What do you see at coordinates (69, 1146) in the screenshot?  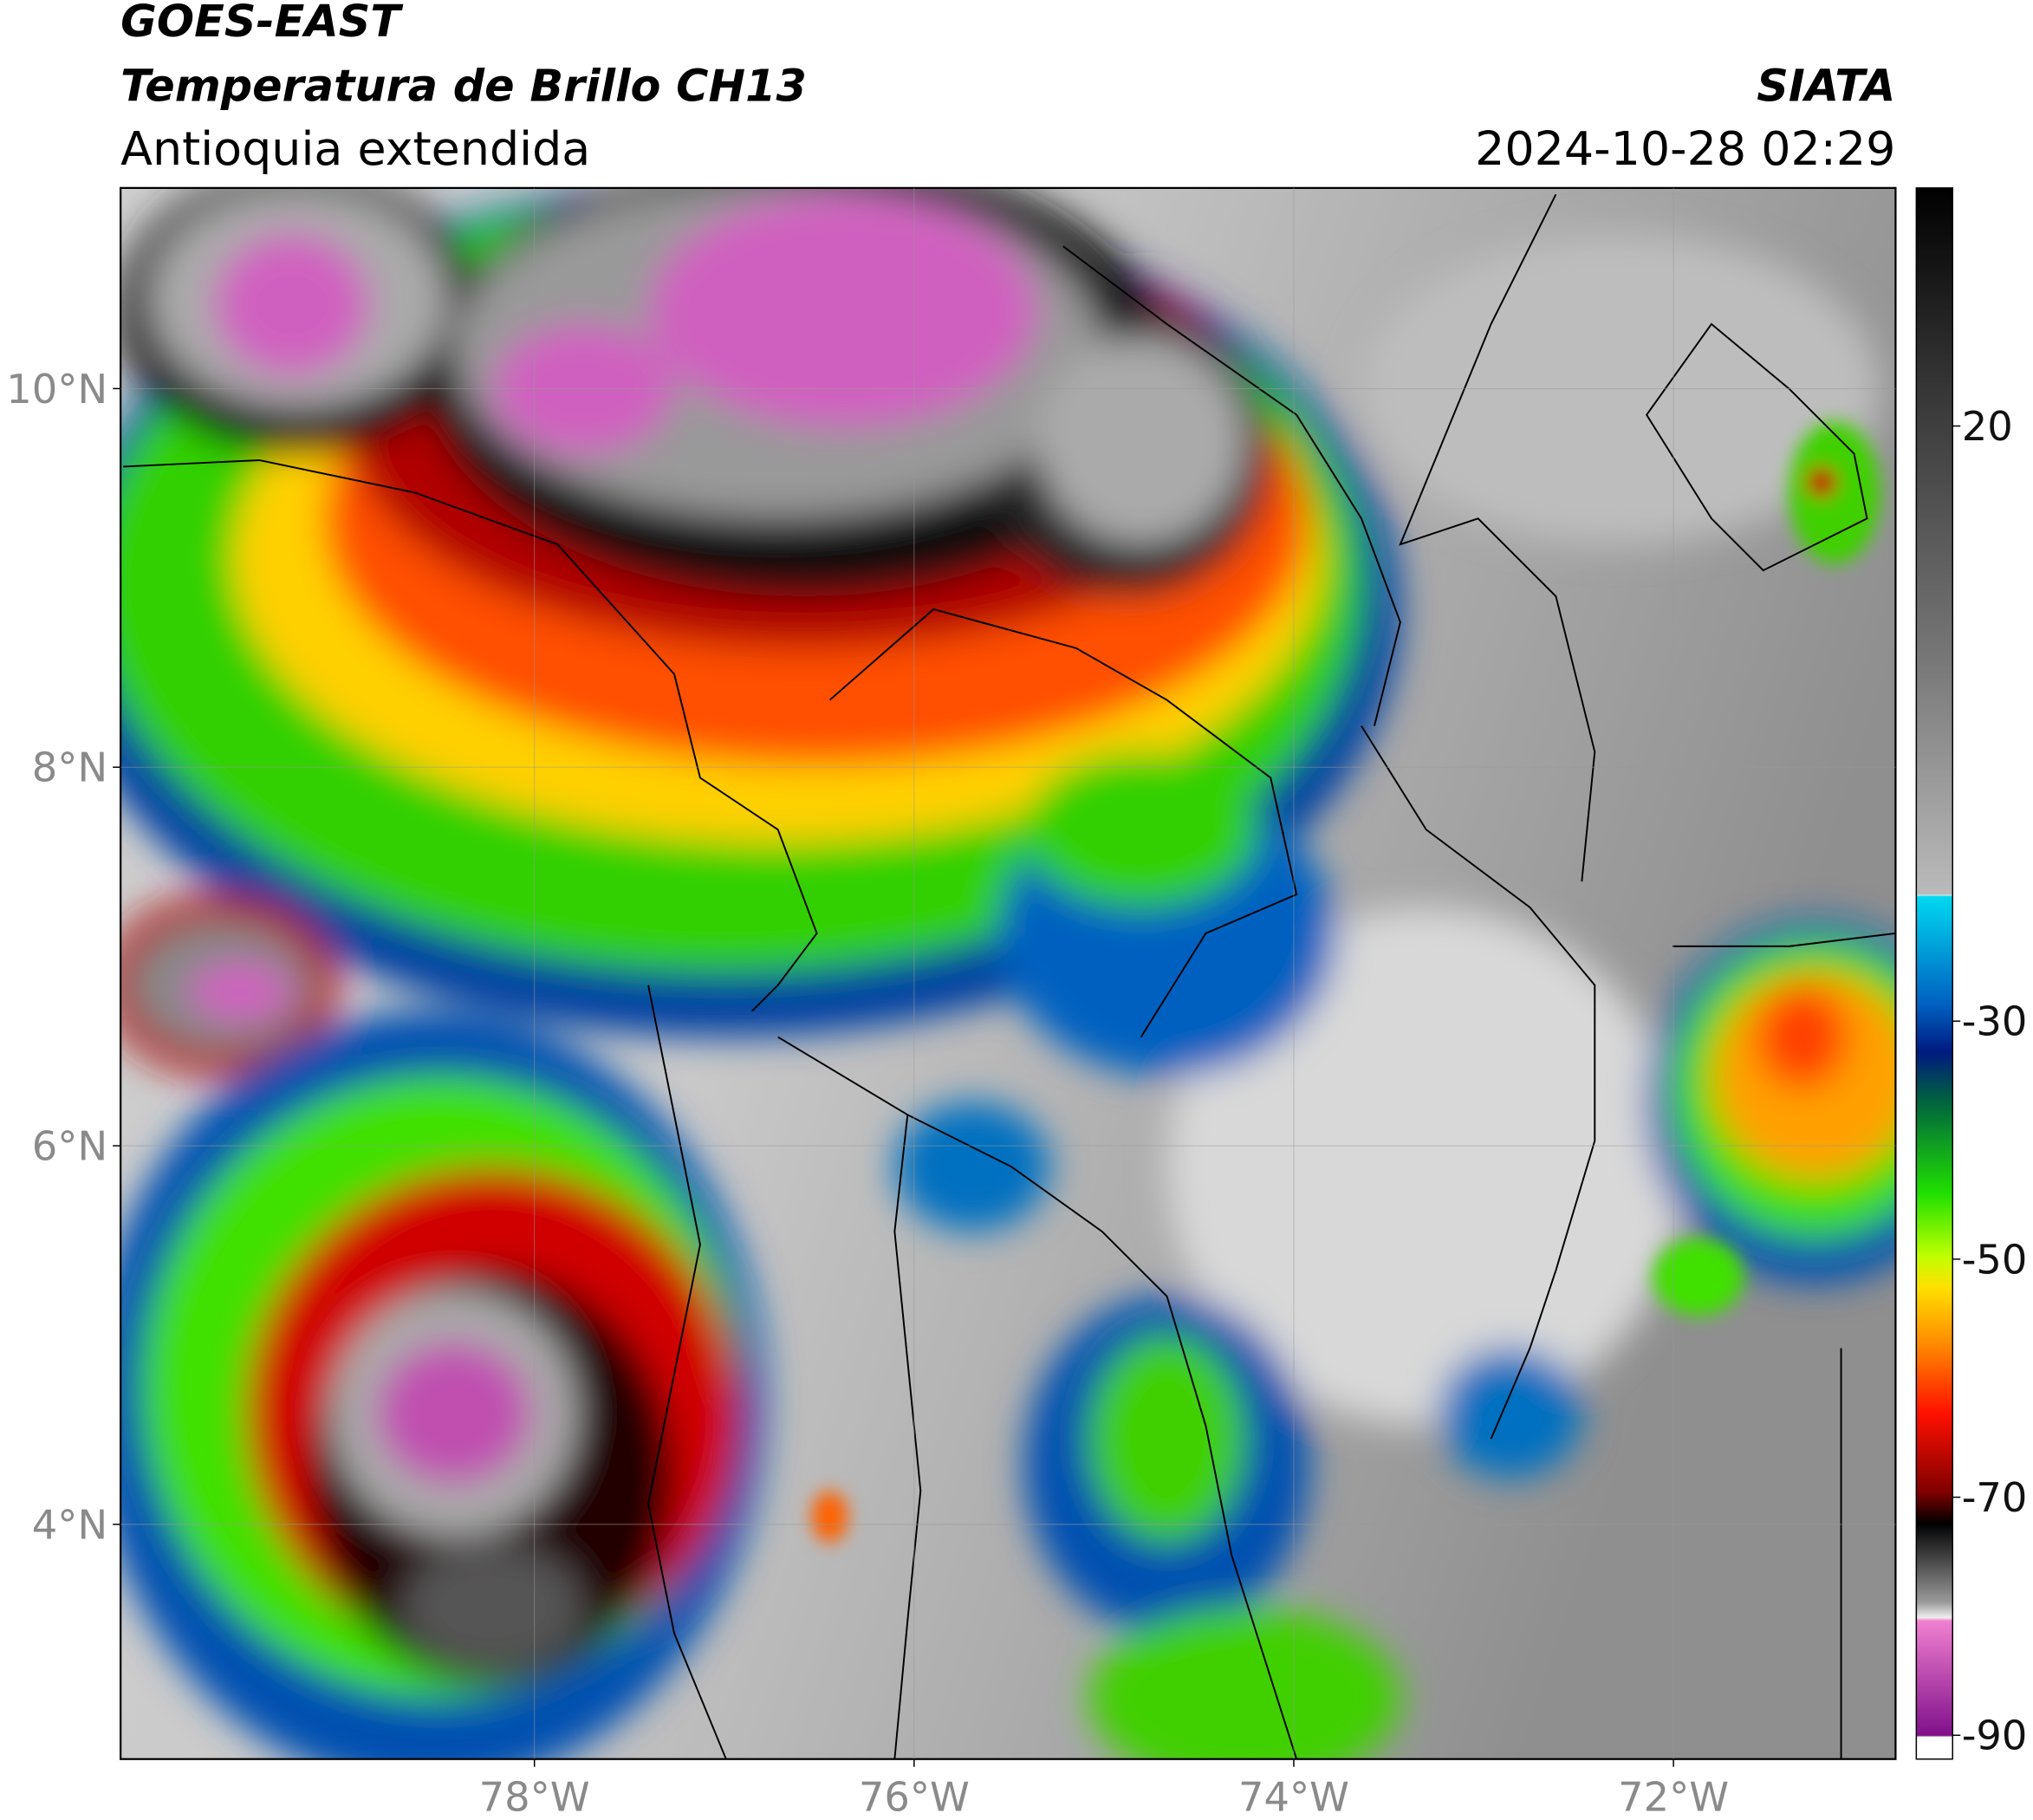 I see `y-tick-label: 6°N` at bounding box center [69, 1146].